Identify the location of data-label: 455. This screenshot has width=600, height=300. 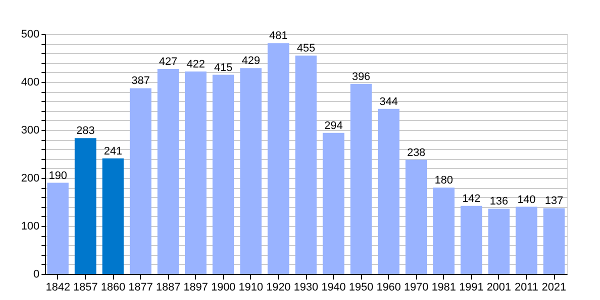
(306, 48).